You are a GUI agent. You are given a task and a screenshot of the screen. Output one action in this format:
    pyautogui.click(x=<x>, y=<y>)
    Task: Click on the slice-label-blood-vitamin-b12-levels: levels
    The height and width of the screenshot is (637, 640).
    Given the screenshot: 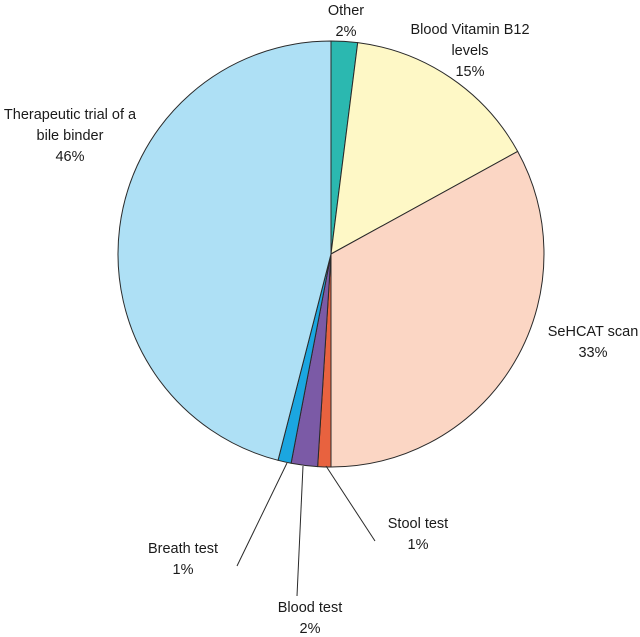 What is the action you would take?
    pyautogui.click(x=469, y=51)
    